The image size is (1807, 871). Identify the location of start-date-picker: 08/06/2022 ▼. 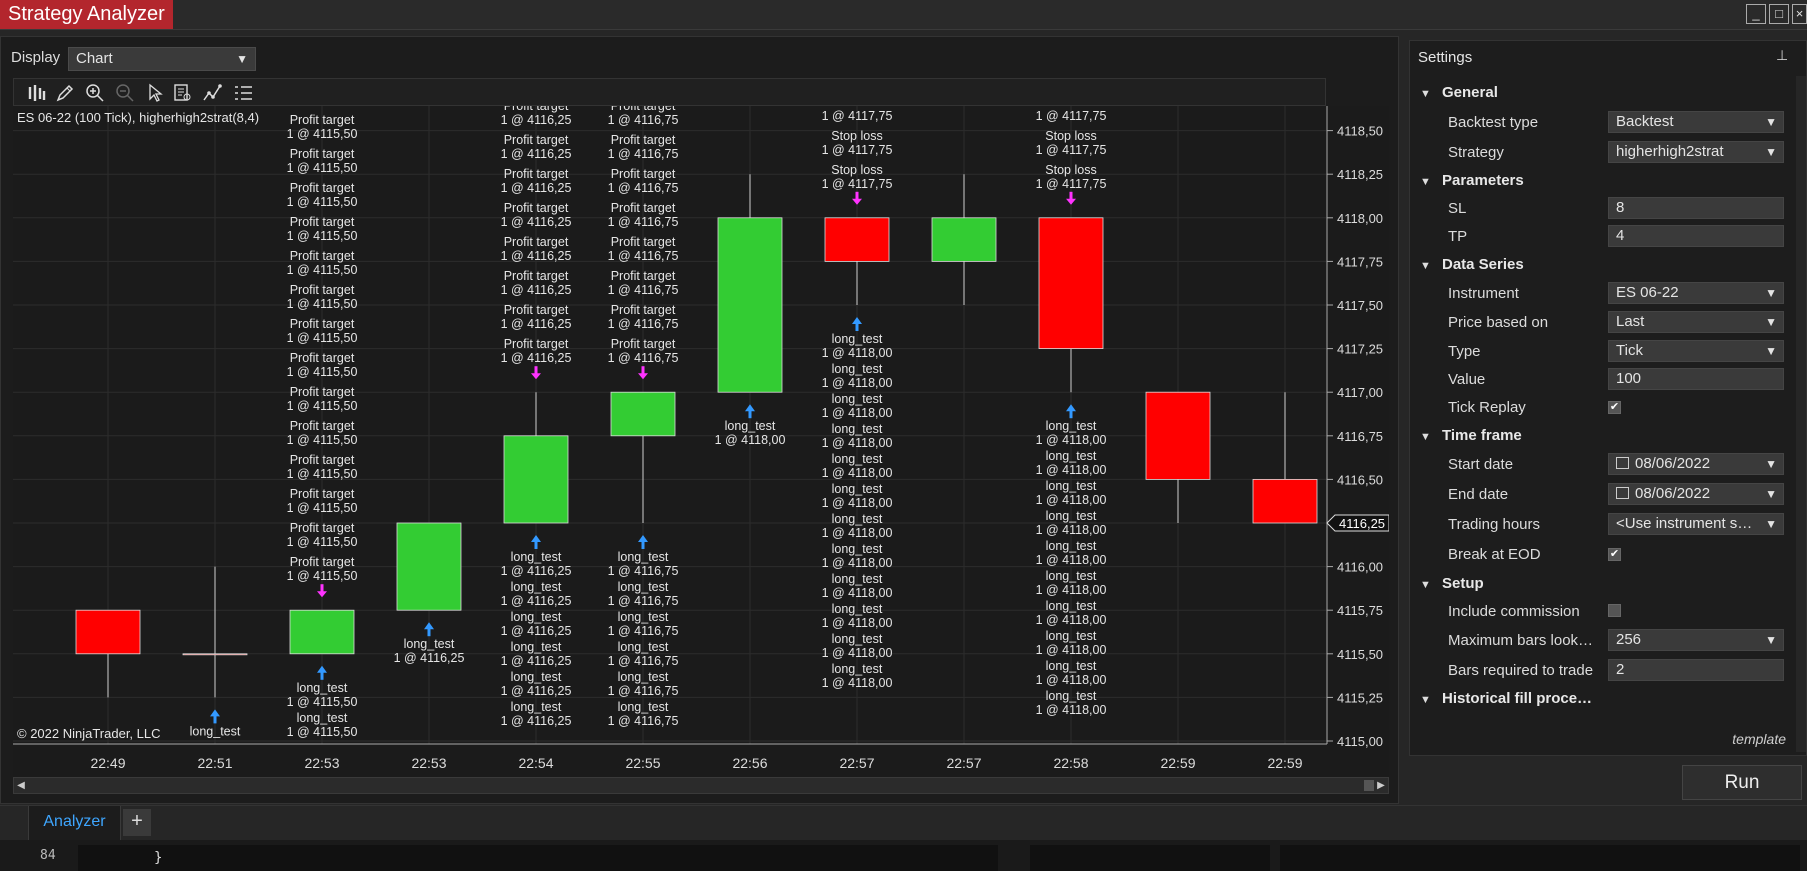
(1696, 464).